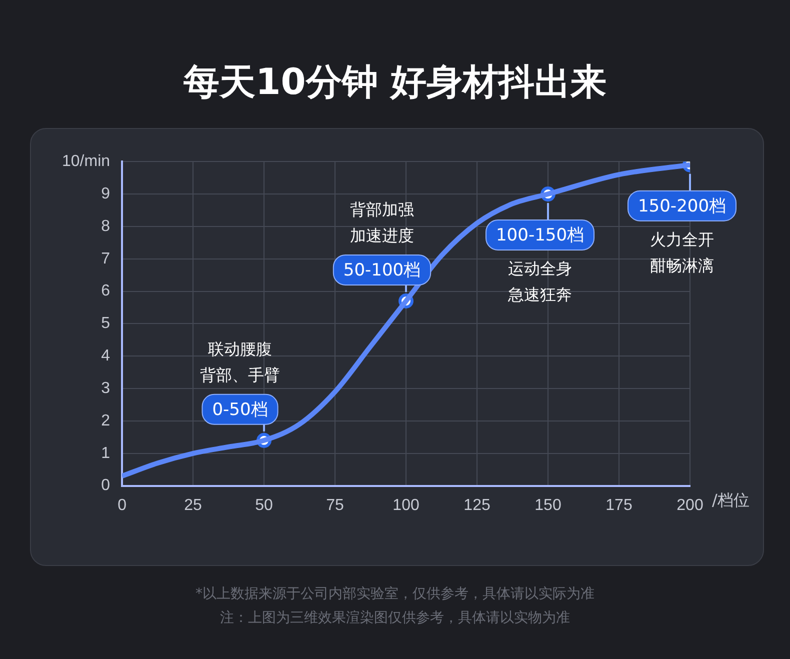 Image resolution: width=790 pixels, height=659 pixels. Describe the element at coordinates (105, 291) in the screenshot. I see `y-tick-label: 6` at that location.